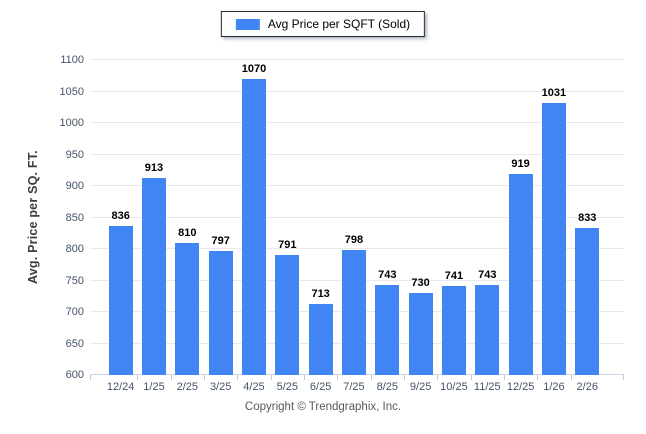 This screenshot has width=646, height=434. Describe the element at coordinates (187, 232) in the screenshot. I see `bar-value-label: 810` at that location.